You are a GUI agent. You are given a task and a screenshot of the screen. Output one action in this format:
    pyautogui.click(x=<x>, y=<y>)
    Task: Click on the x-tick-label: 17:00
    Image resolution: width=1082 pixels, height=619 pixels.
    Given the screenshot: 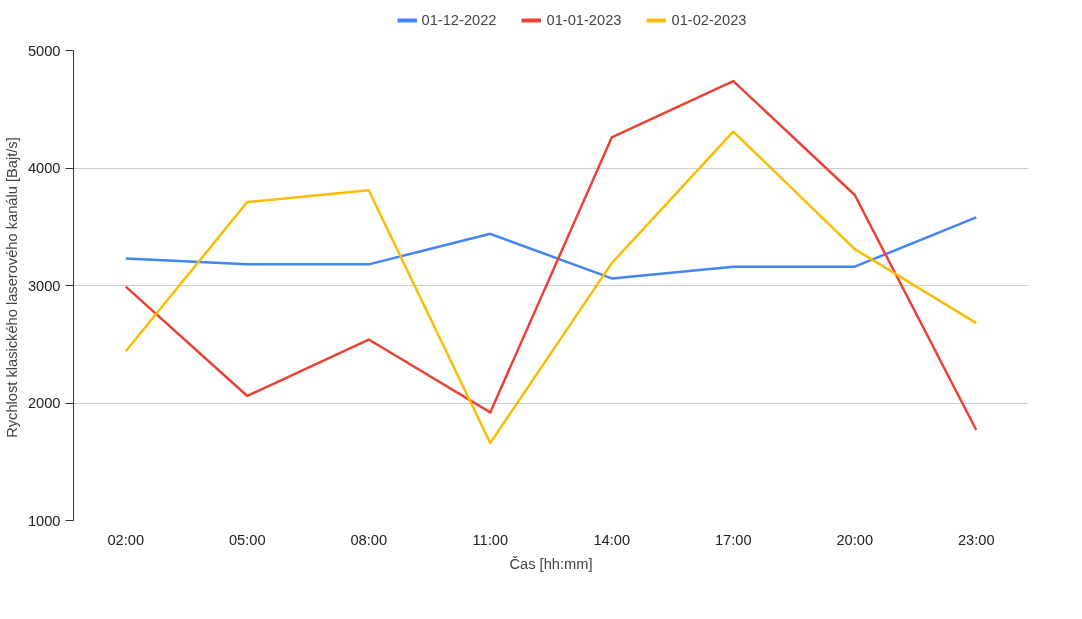 What is the action you would take?
    pyautogui.click(x=733, y=539)
    